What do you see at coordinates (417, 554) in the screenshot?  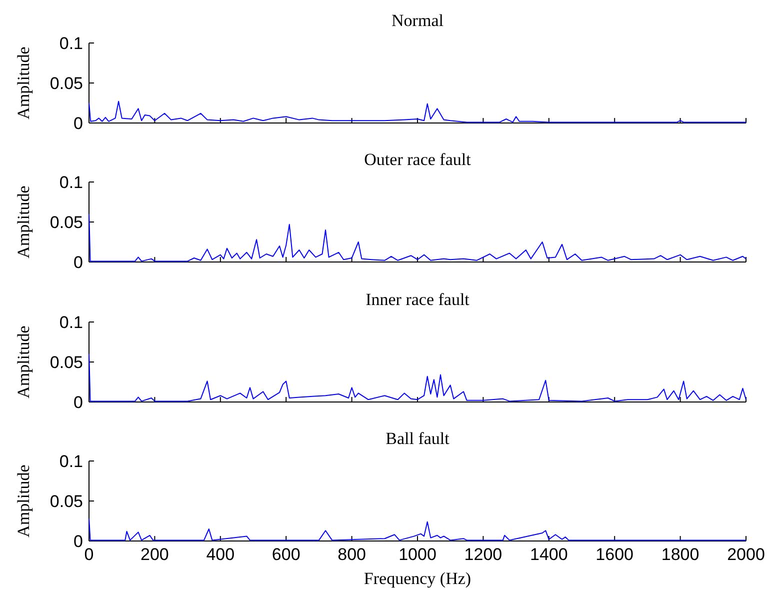 I see `x-tick-label: 1000` at bounding box center [417, 554].